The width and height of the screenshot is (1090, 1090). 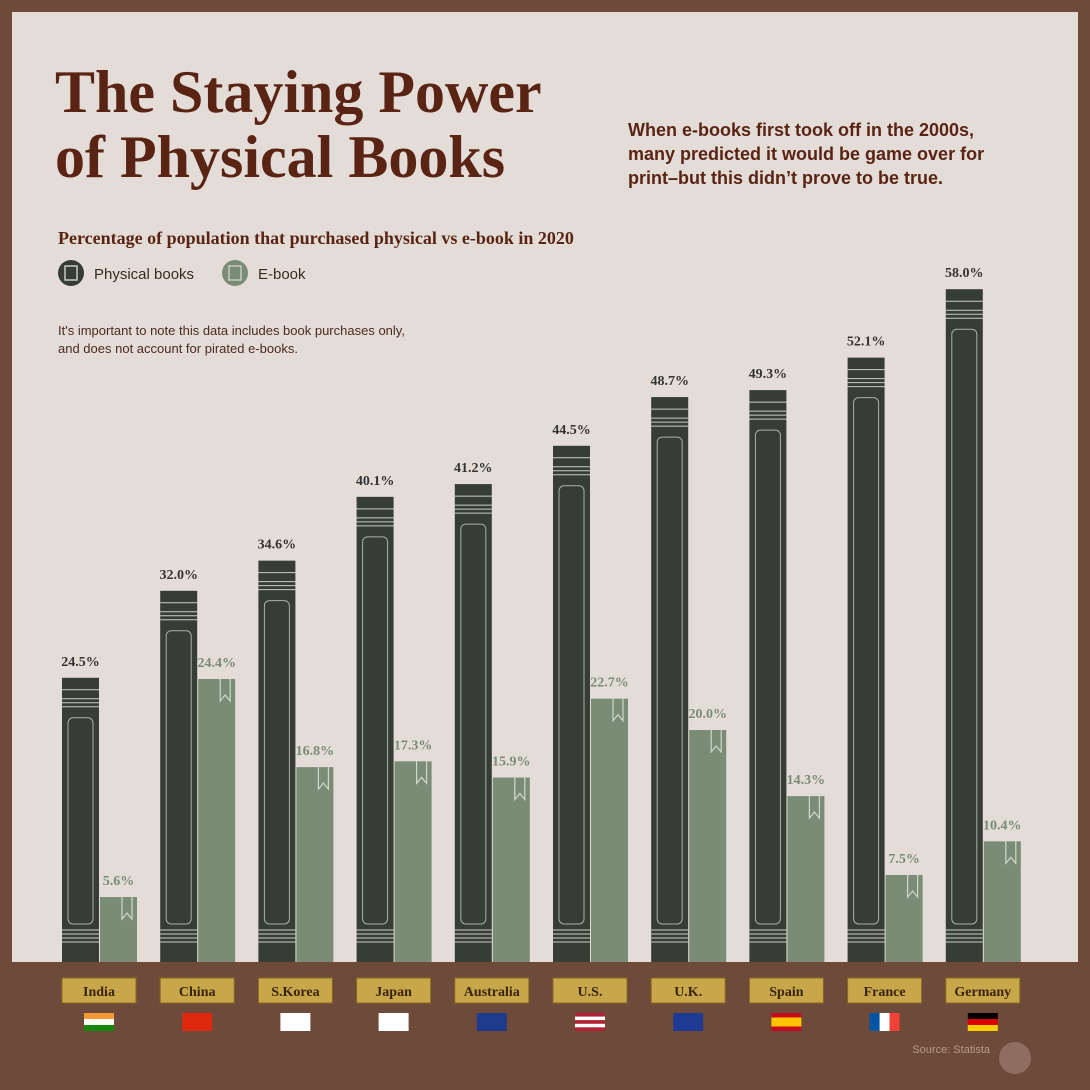 What do you see at coordinates (216, 663) in the screenshot?
I see `value-label: 24.4%` at bounding box center [216, 663].